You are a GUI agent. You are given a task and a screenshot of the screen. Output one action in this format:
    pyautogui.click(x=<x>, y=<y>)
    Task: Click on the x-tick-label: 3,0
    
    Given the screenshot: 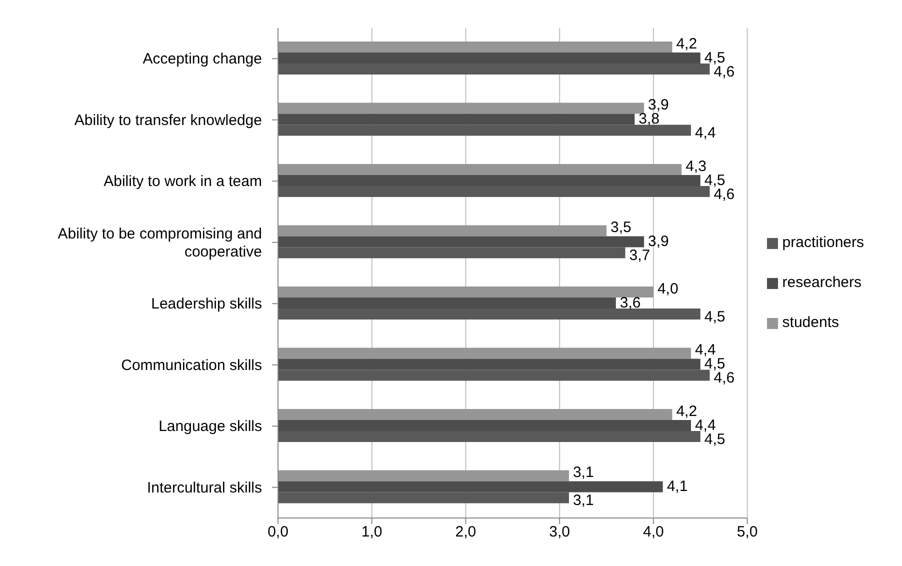 What is the action you would take?
    pyautogui.click(x=559, y=532)
    